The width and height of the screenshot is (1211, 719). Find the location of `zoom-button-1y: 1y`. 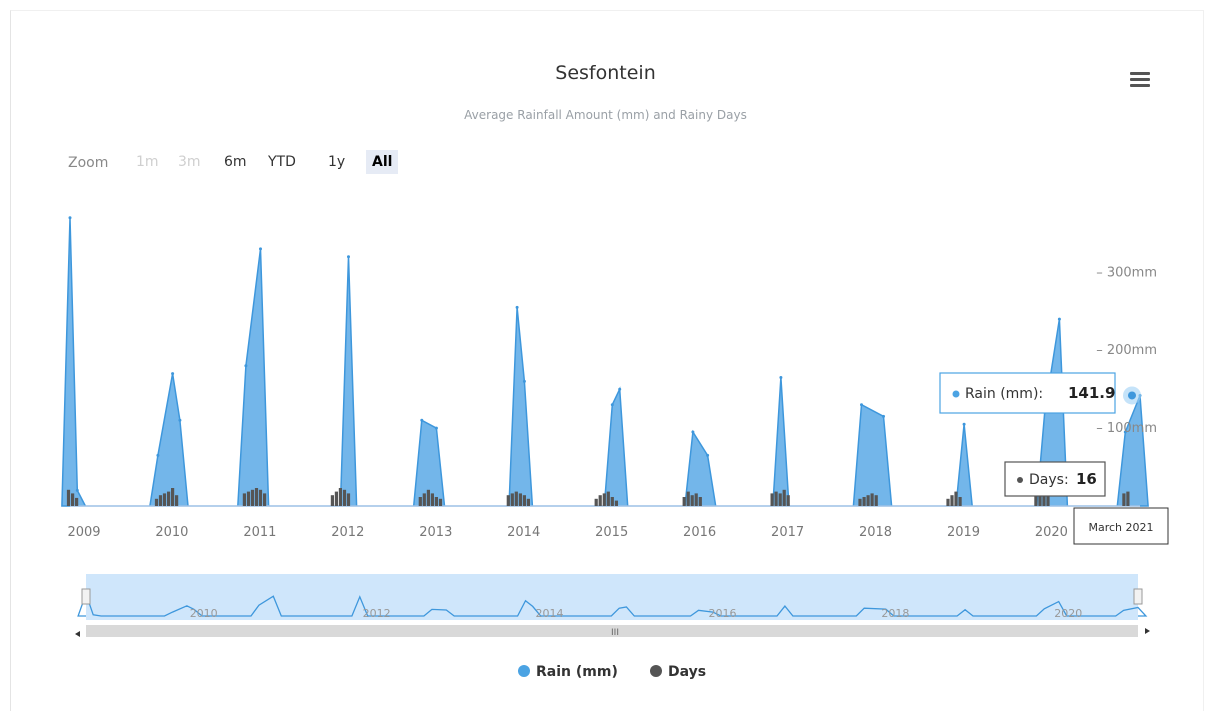

zoom-button-1y: 1y is located at coordinates (337, 162).